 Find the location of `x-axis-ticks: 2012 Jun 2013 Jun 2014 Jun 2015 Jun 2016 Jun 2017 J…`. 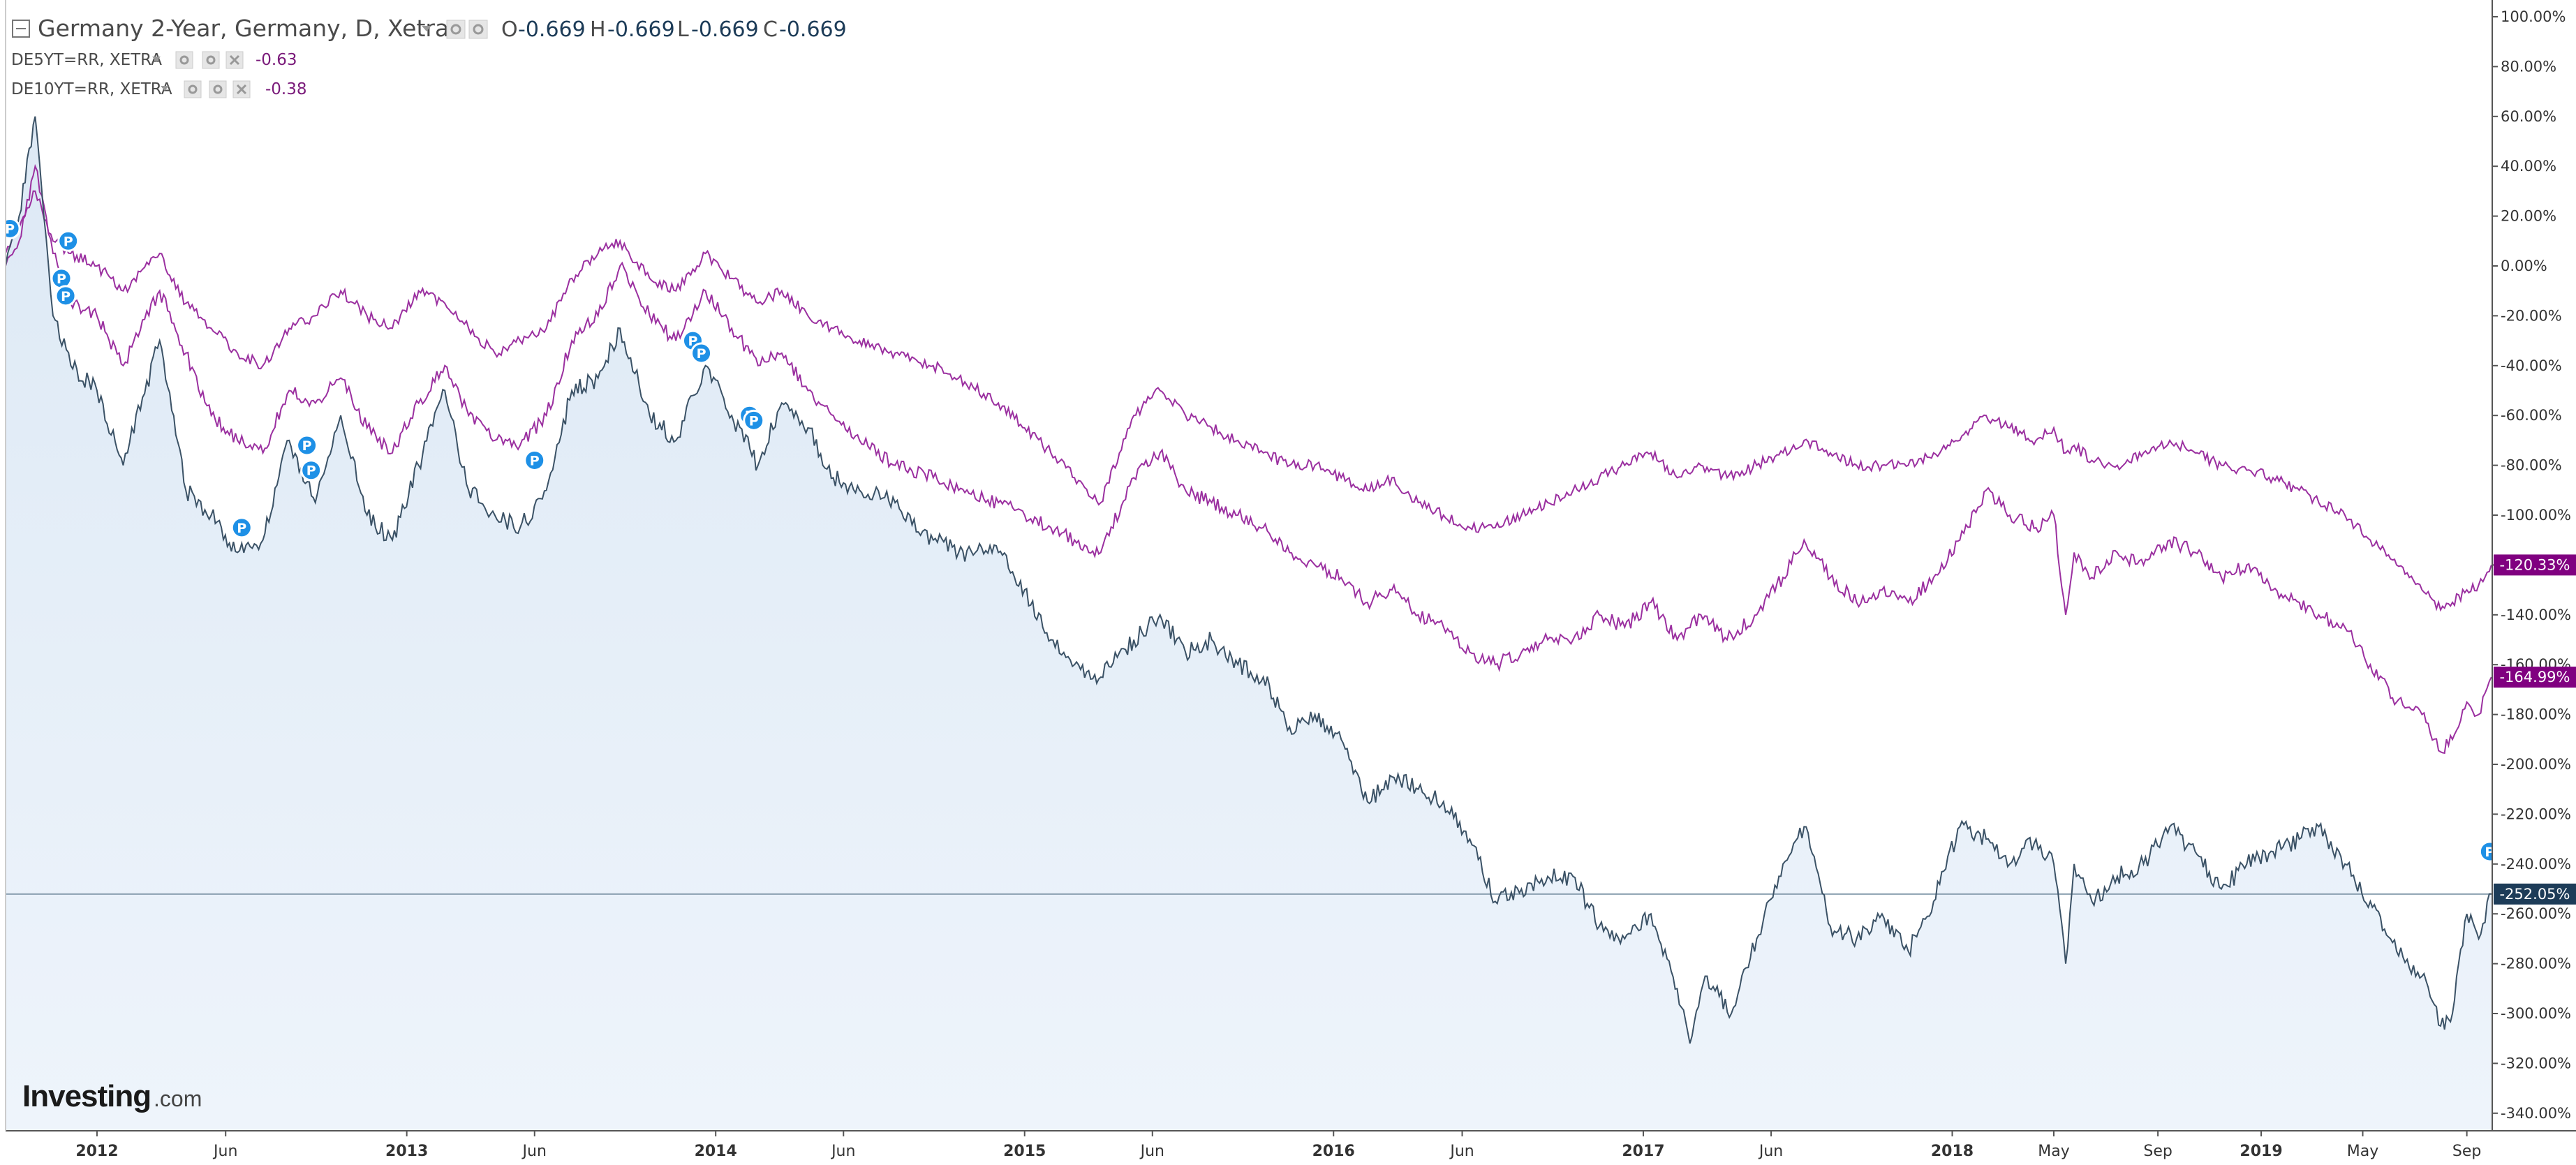

x-axis-ticks: 2012 Jun 2013 Jun 2014 Jun 2015 Jun 2016 Jun 2017 J… is located at coordinates (1278, 1145).